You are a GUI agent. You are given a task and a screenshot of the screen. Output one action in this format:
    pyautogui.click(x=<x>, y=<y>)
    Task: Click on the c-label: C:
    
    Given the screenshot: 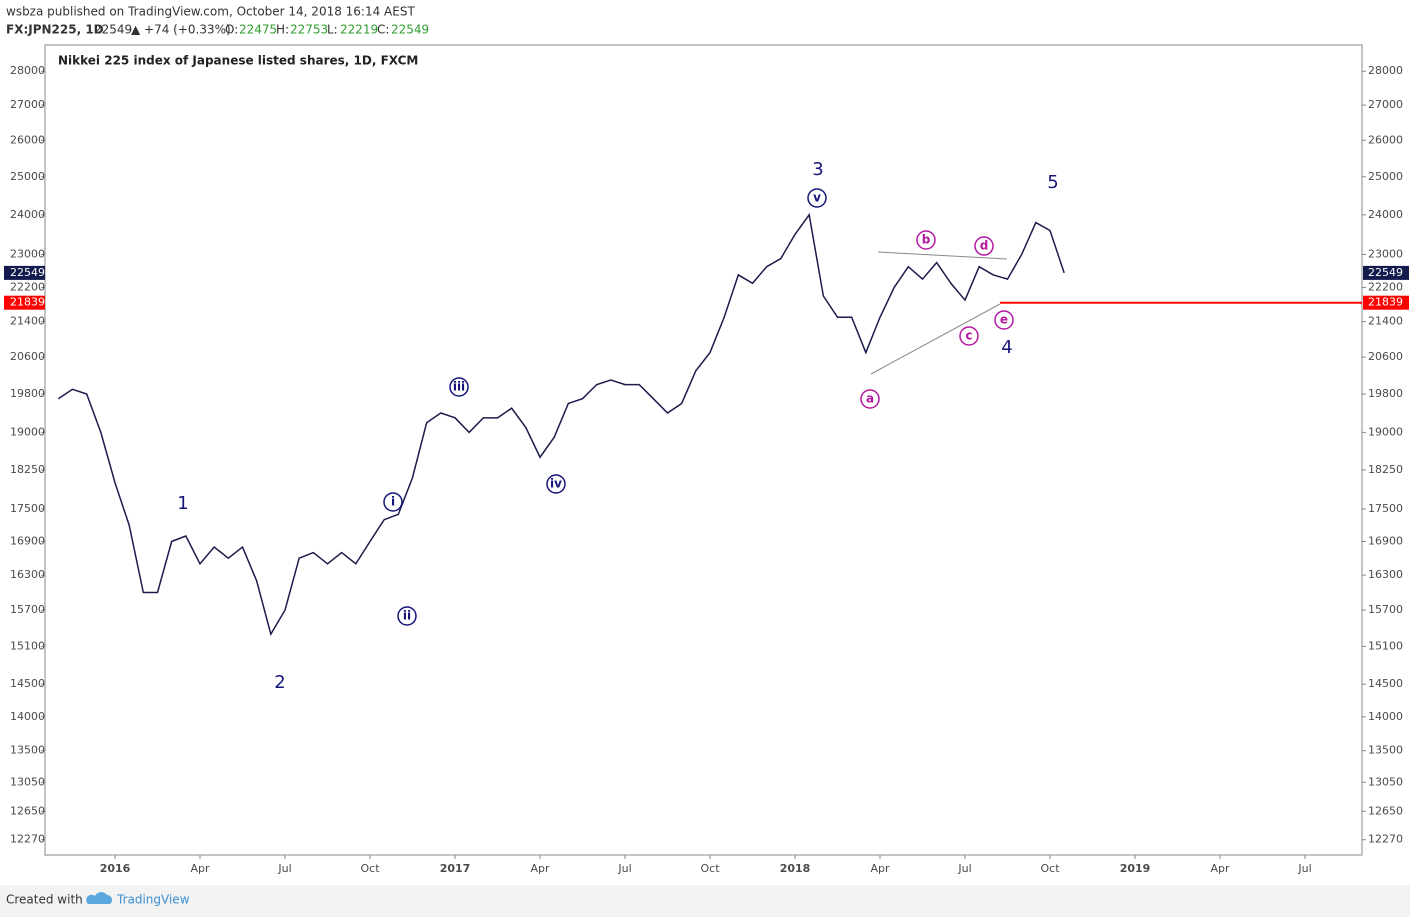 What is the action you would take?
    pyautogui.click(x=383, y=30)
    